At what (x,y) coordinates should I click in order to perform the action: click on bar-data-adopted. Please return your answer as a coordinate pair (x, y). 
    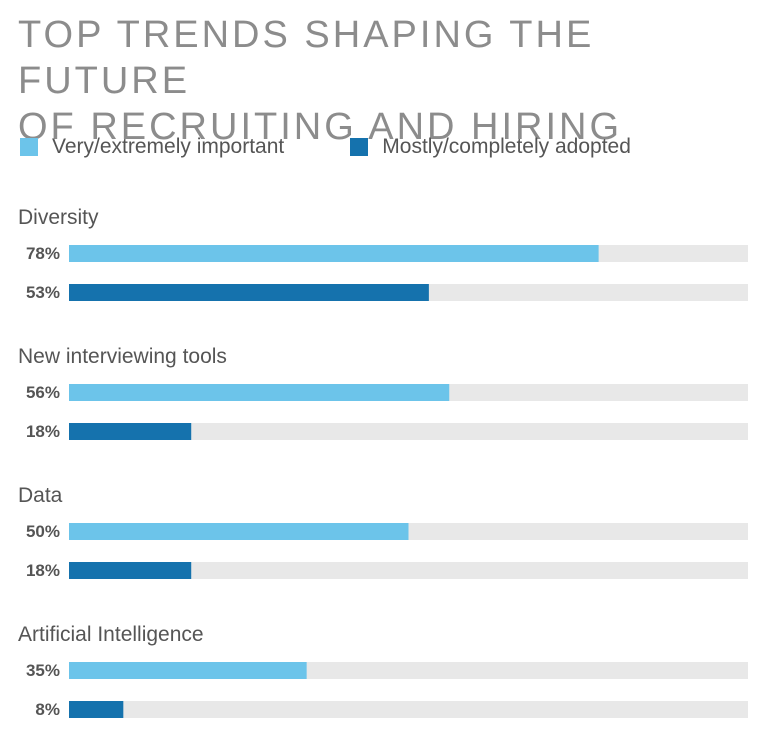
    Looking at the image, I should click on (130, 570).